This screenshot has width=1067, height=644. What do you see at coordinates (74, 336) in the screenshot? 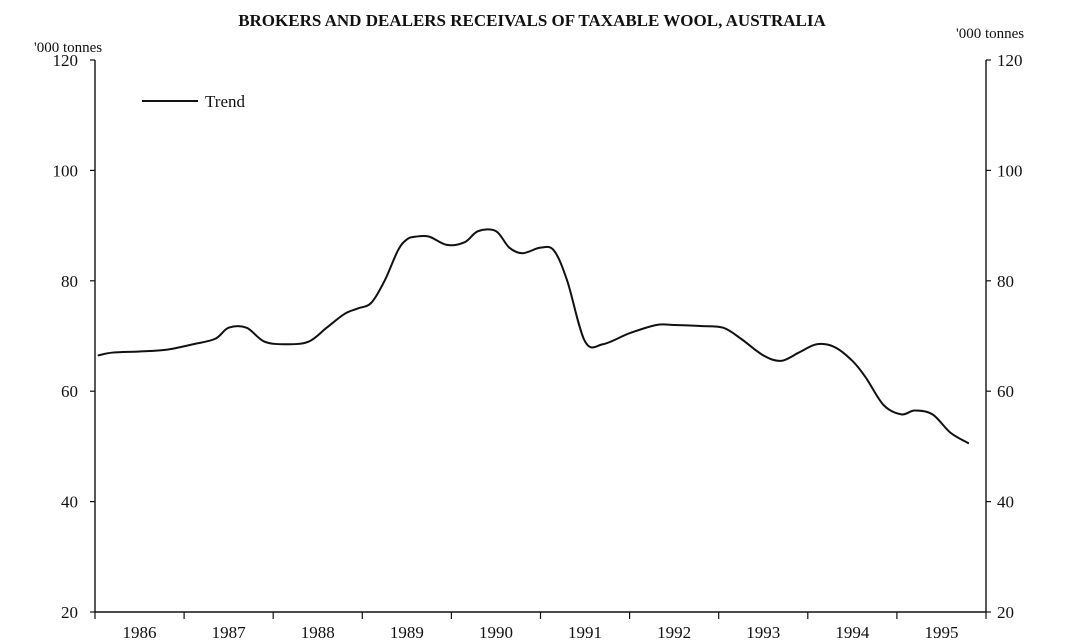
I see `left-y-axis-ticks: 20 40 60 80 100 120` at bounding box center [74, 336].